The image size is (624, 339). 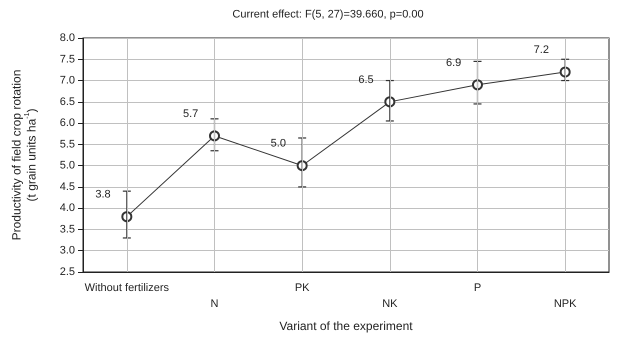 I want to click on data-label: 6.9, so click(x=454, y=62).